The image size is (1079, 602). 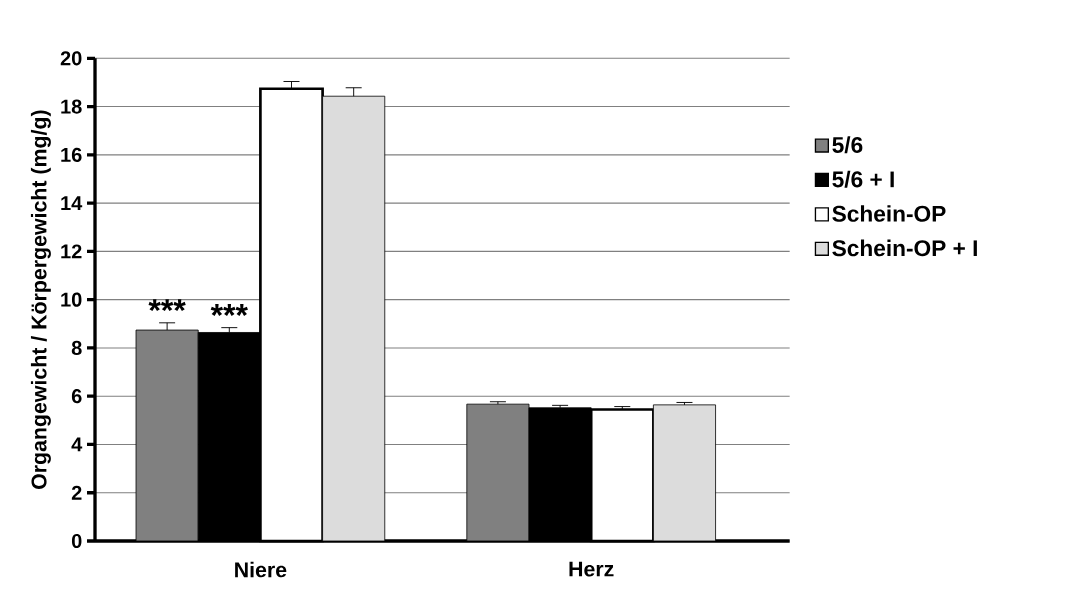 I want to click on x-tick-label: Herz, so click(x=591, y=569).